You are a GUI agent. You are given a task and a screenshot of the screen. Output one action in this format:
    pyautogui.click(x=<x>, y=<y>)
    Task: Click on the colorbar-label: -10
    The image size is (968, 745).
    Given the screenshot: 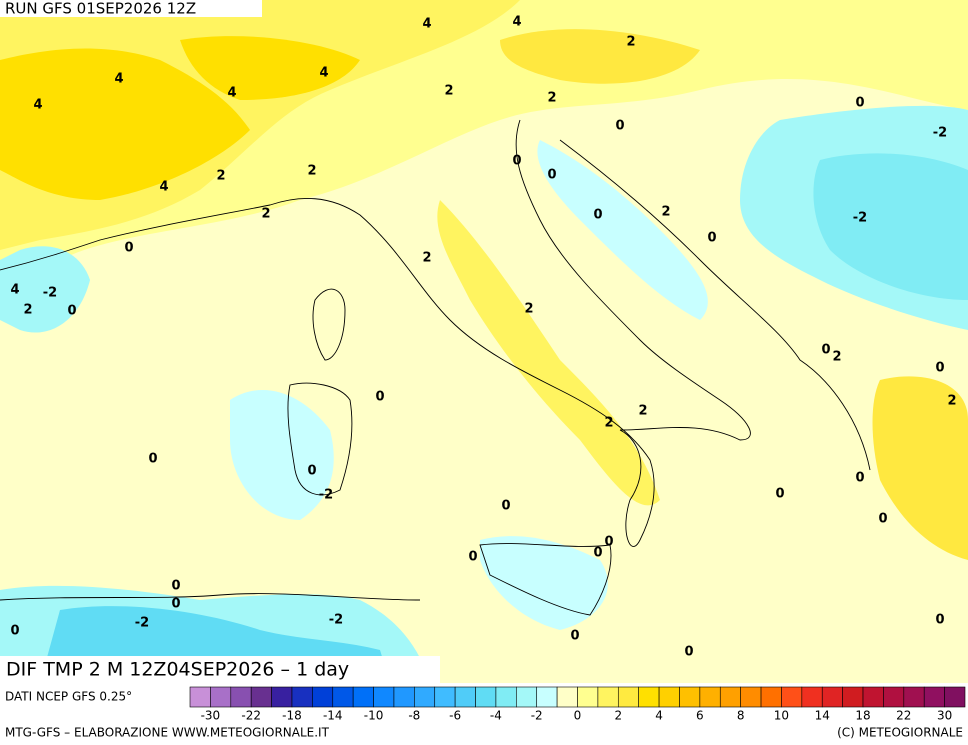 What is the action you would take?
    pyautogui.click(x=374, y=716)
    